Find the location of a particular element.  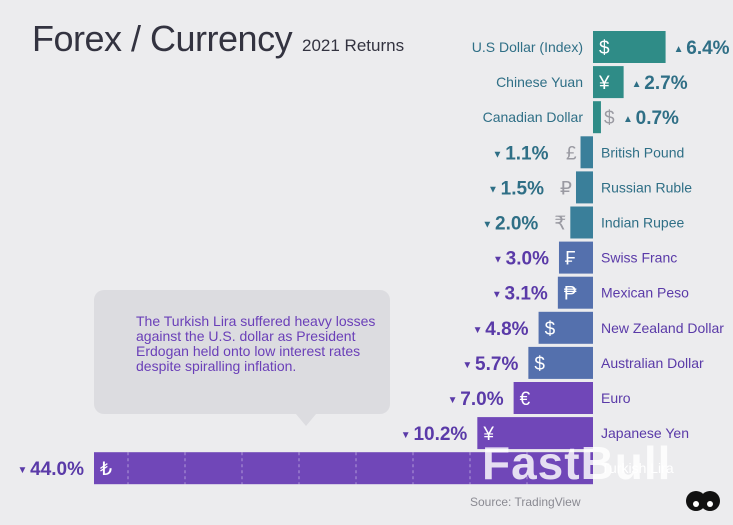

currency-symbol-0: $ is located at coordinates (604, 48).